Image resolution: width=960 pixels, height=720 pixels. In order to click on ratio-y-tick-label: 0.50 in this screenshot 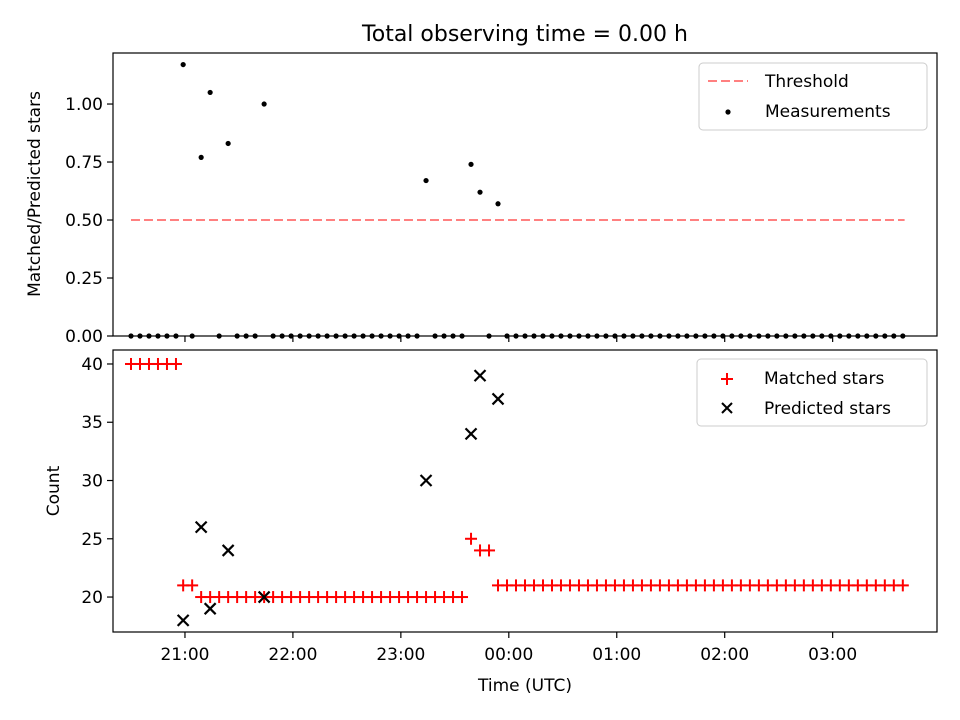, I will do `click(84, 221)`.